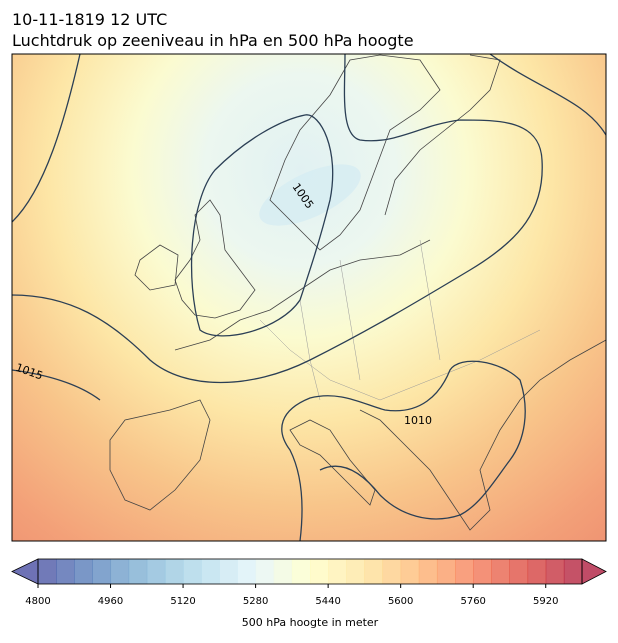 The height and width of the screenshot is (643, 618). I want to click on contour-label: 1010, so click(418, 420).